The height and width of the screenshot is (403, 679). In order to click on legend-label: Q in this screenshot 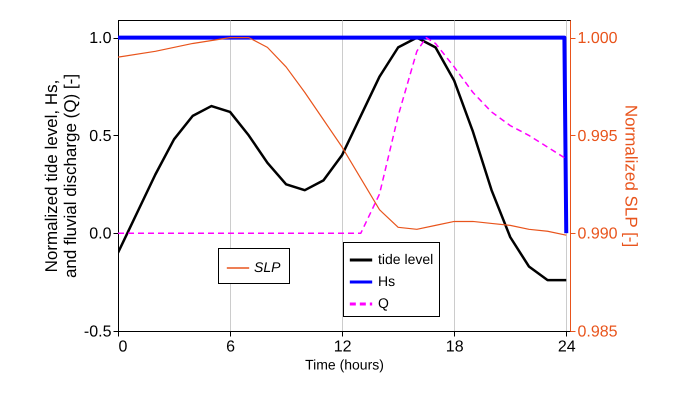, I will do `click(383, 303)`.